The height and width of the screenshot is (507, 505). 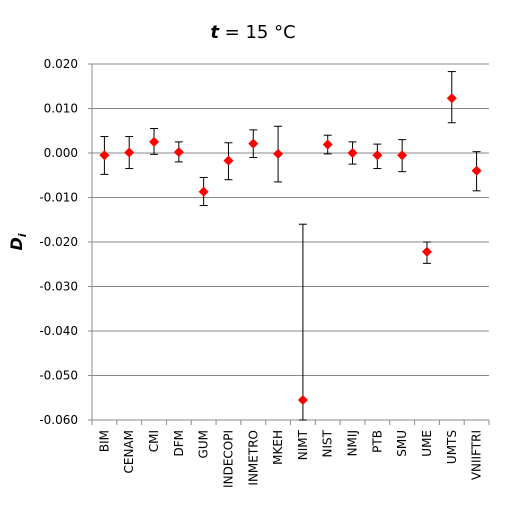 What do you see at coordinates (253, 458) in the screenshot?
I see `x-tick-label: INMETRO` at bounding box center [253, 458].